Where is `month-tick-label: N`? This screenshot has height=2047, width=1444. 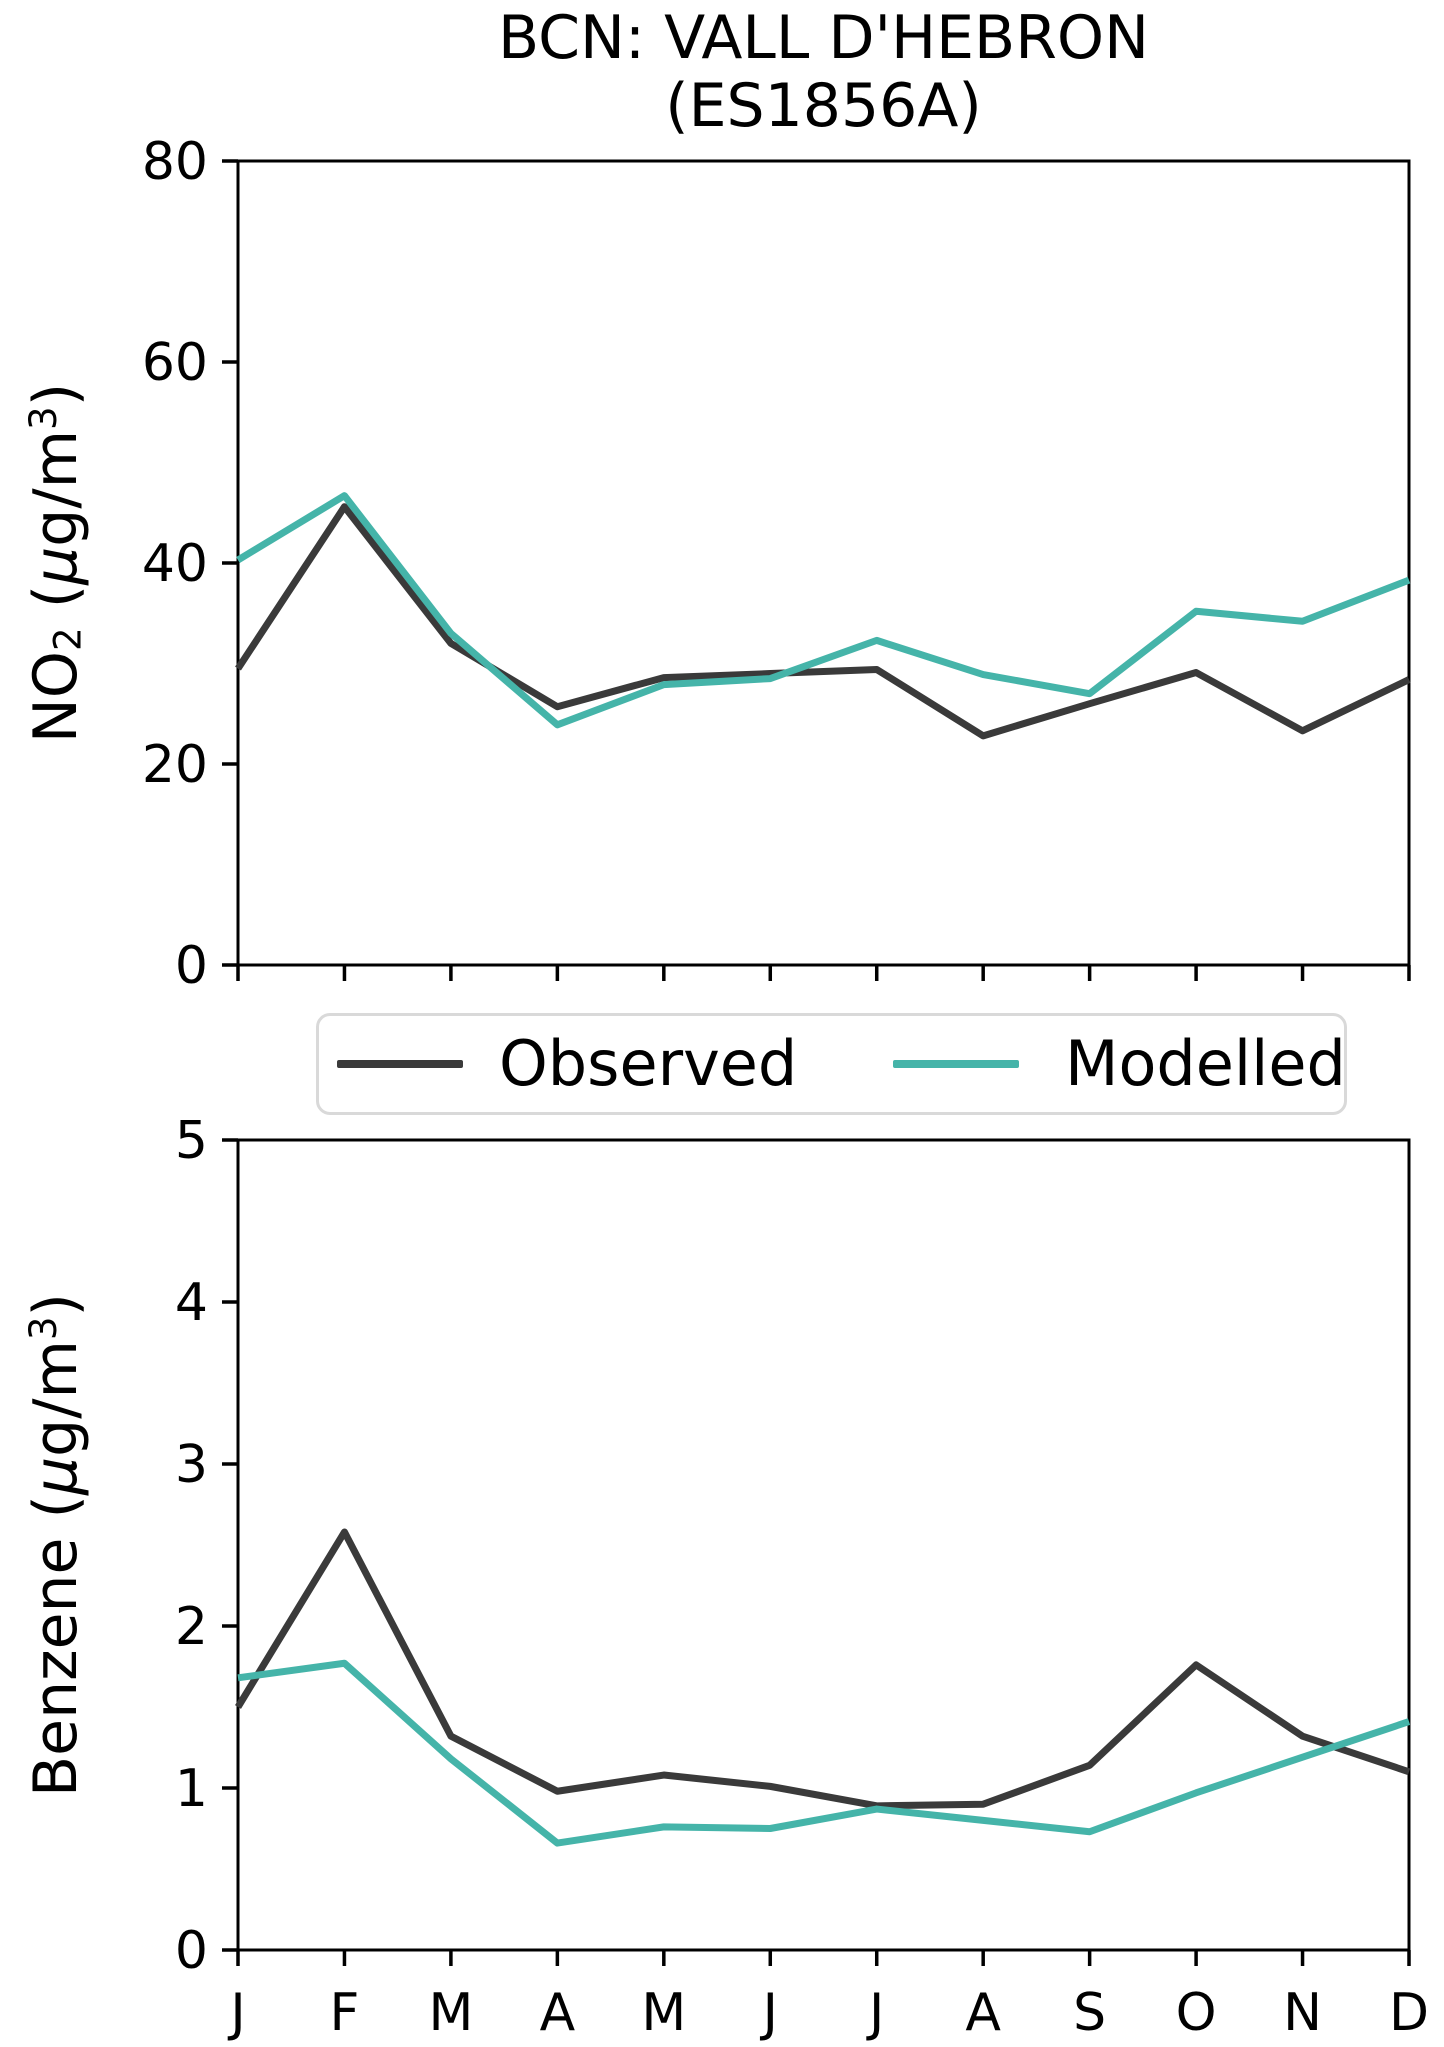
month-tick-label: N is located at coordinates (1302, 2013).